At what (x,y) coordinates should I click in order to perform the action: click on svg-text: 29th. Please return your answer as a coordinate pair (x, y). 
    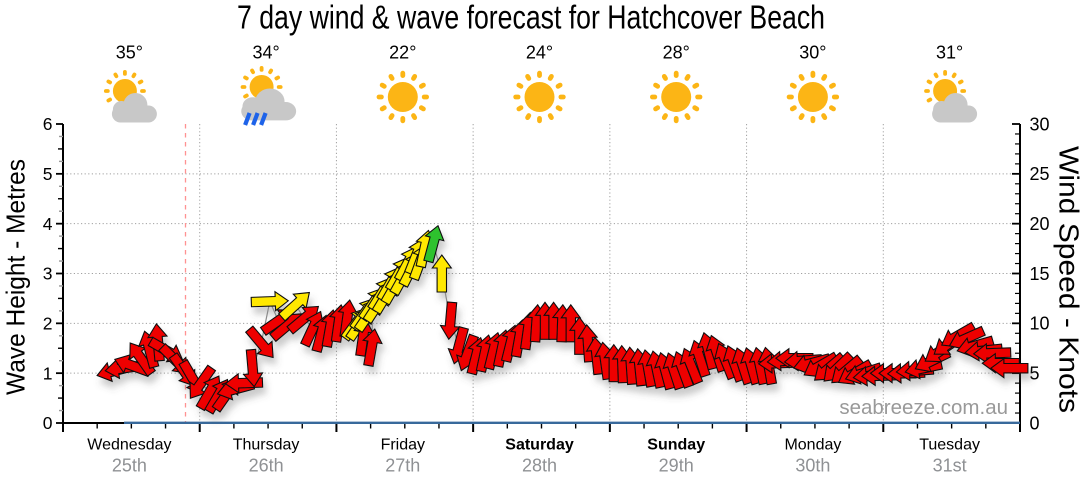
    Looking at the image, I should click on (676, 466).